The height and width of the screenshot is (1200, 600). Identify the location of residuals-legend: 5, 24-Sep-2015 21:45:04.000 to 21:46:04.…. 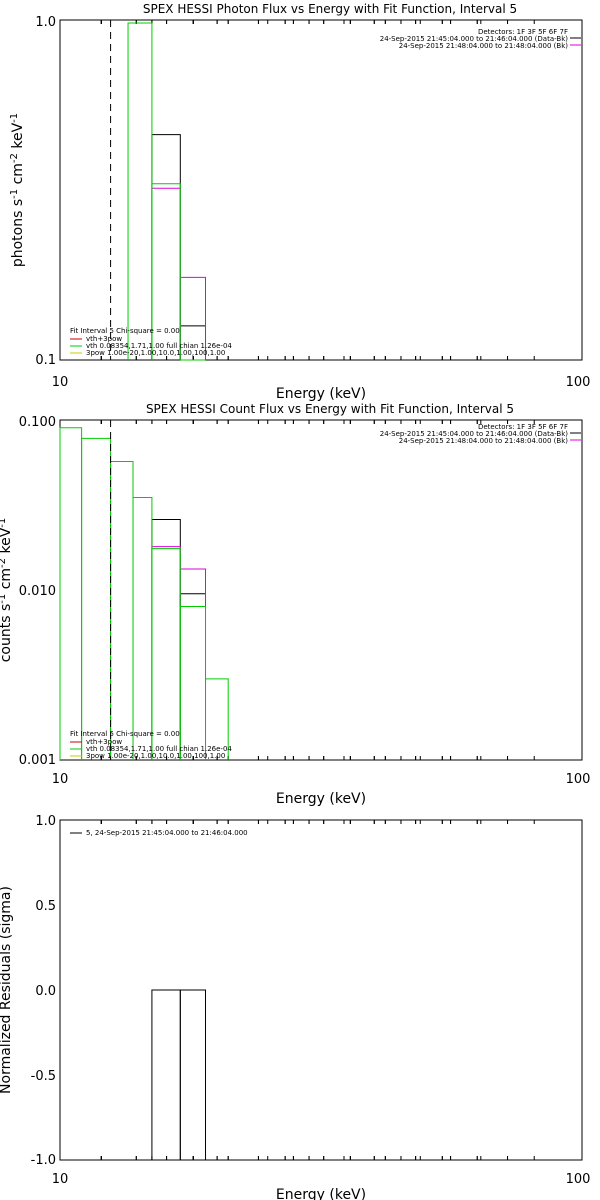
(167, 833).